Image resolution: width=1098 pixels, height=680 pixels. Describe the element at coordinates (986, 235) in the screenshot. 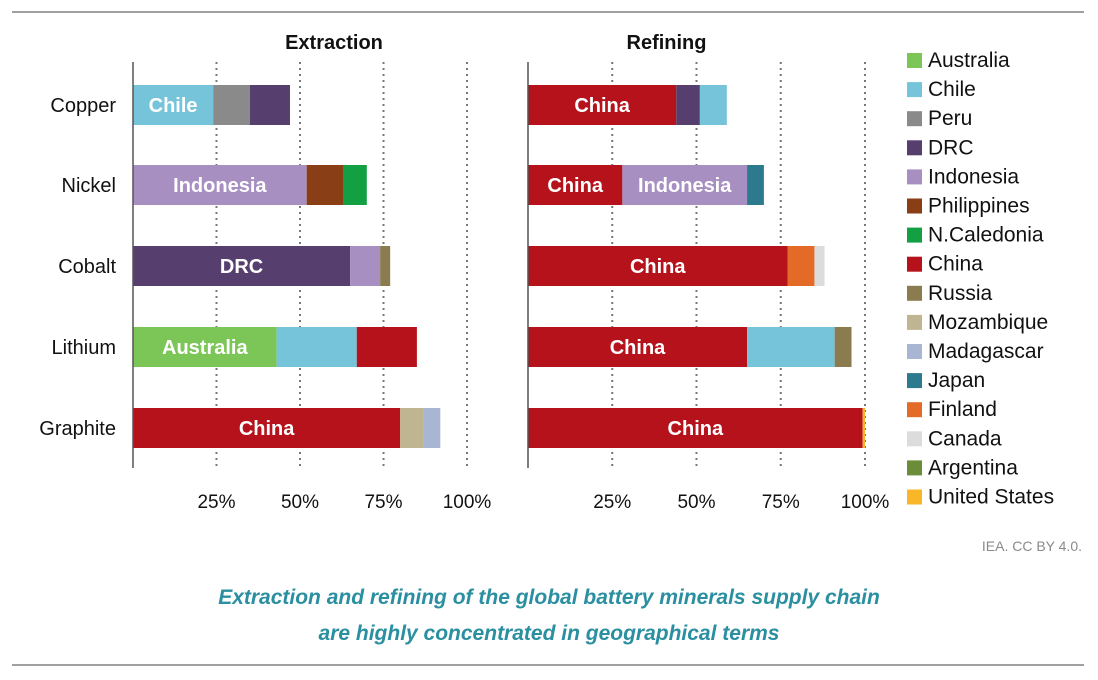

I see `legend-label: N.Caledonia` at that location.